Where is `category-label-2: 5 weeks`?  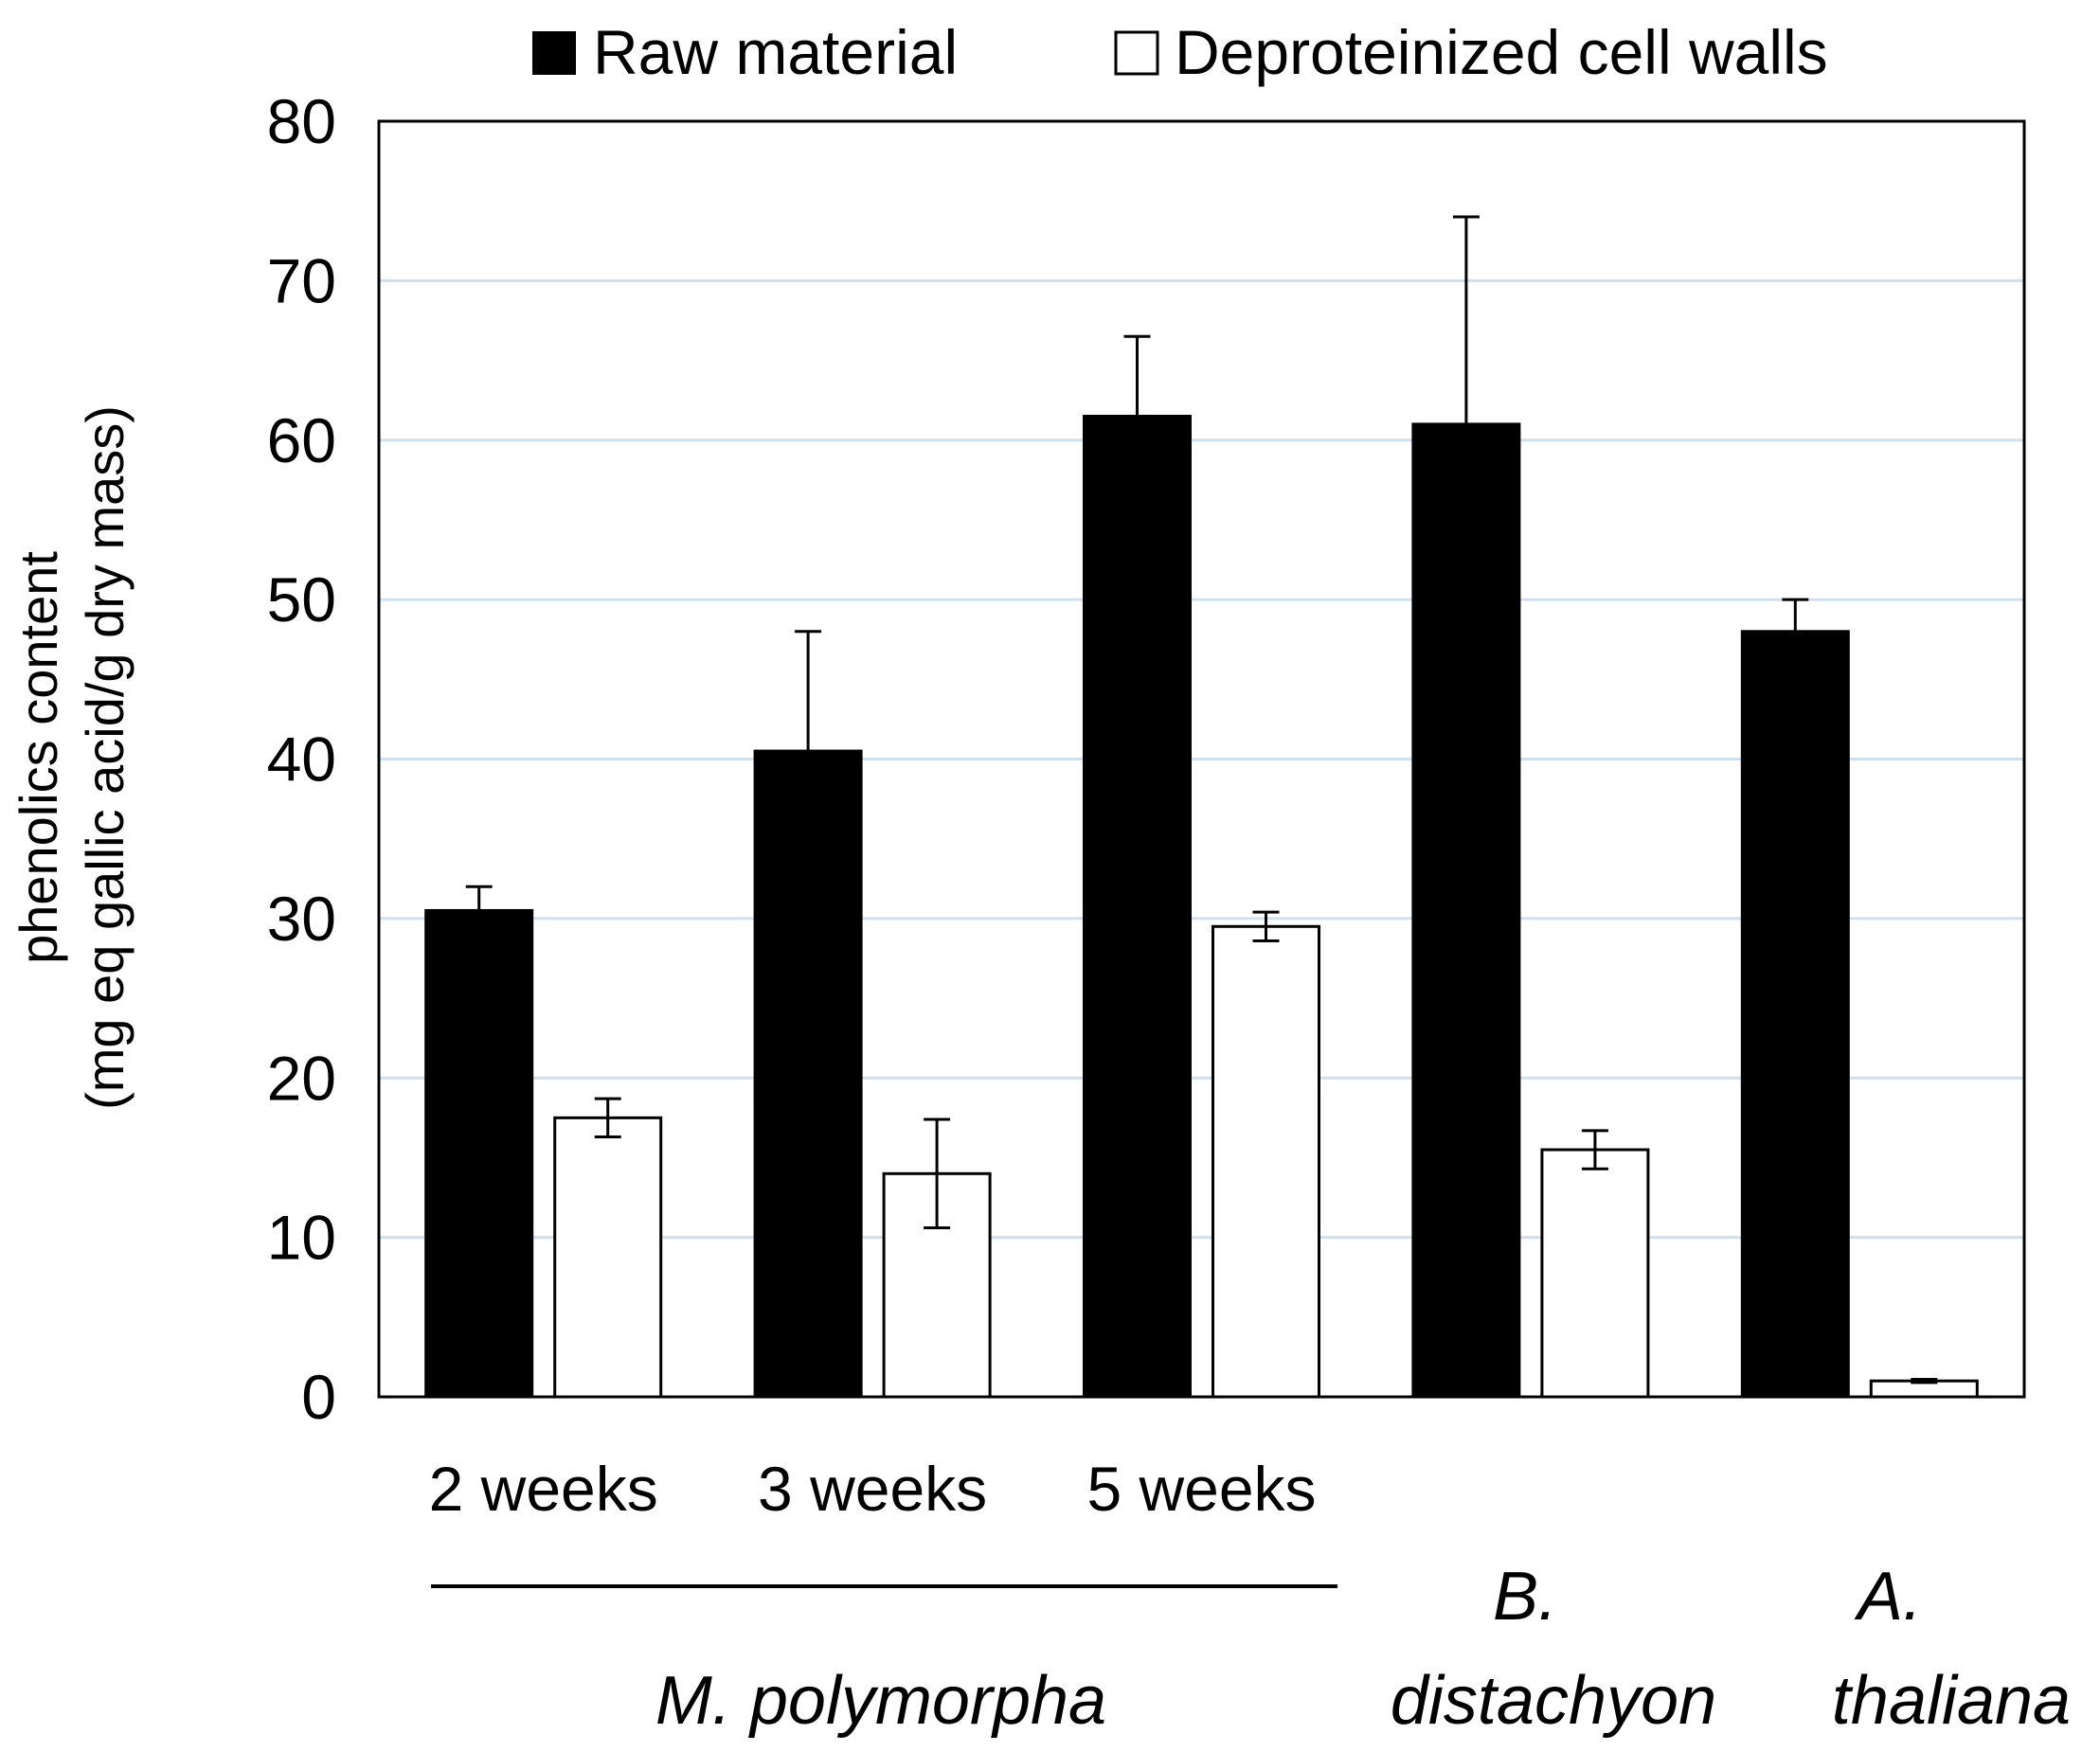 category-label-2: 5 weeks is located at coordinates (1201, 1489).